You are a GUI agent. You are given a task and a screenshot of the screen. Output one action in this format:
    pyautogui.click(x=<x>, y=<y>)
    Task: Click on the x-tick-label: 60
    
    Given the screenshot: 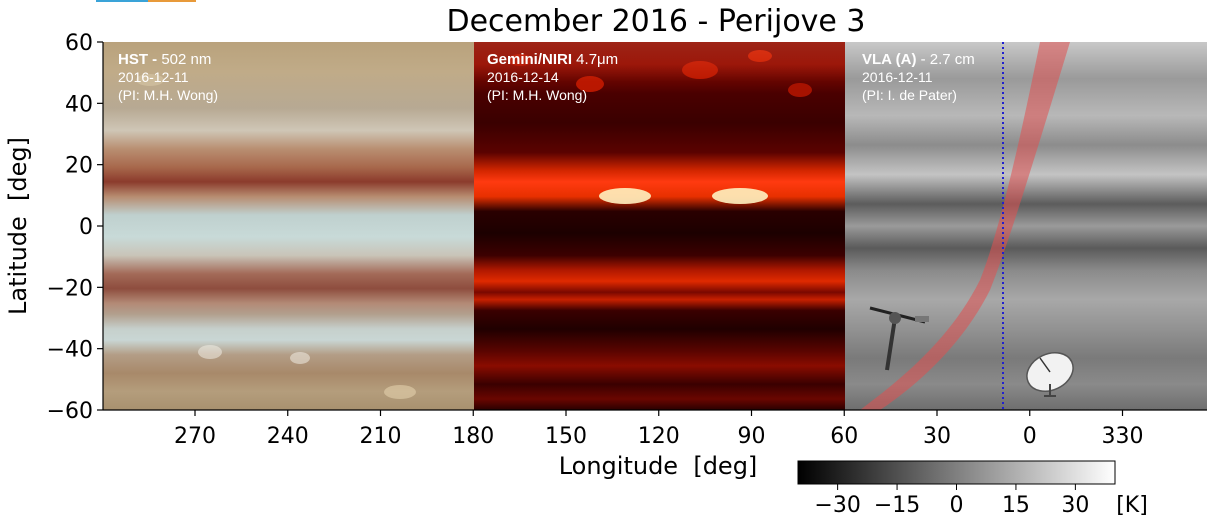 What is the action you would take?
    pyautogui.click(x=844, y=436)
    